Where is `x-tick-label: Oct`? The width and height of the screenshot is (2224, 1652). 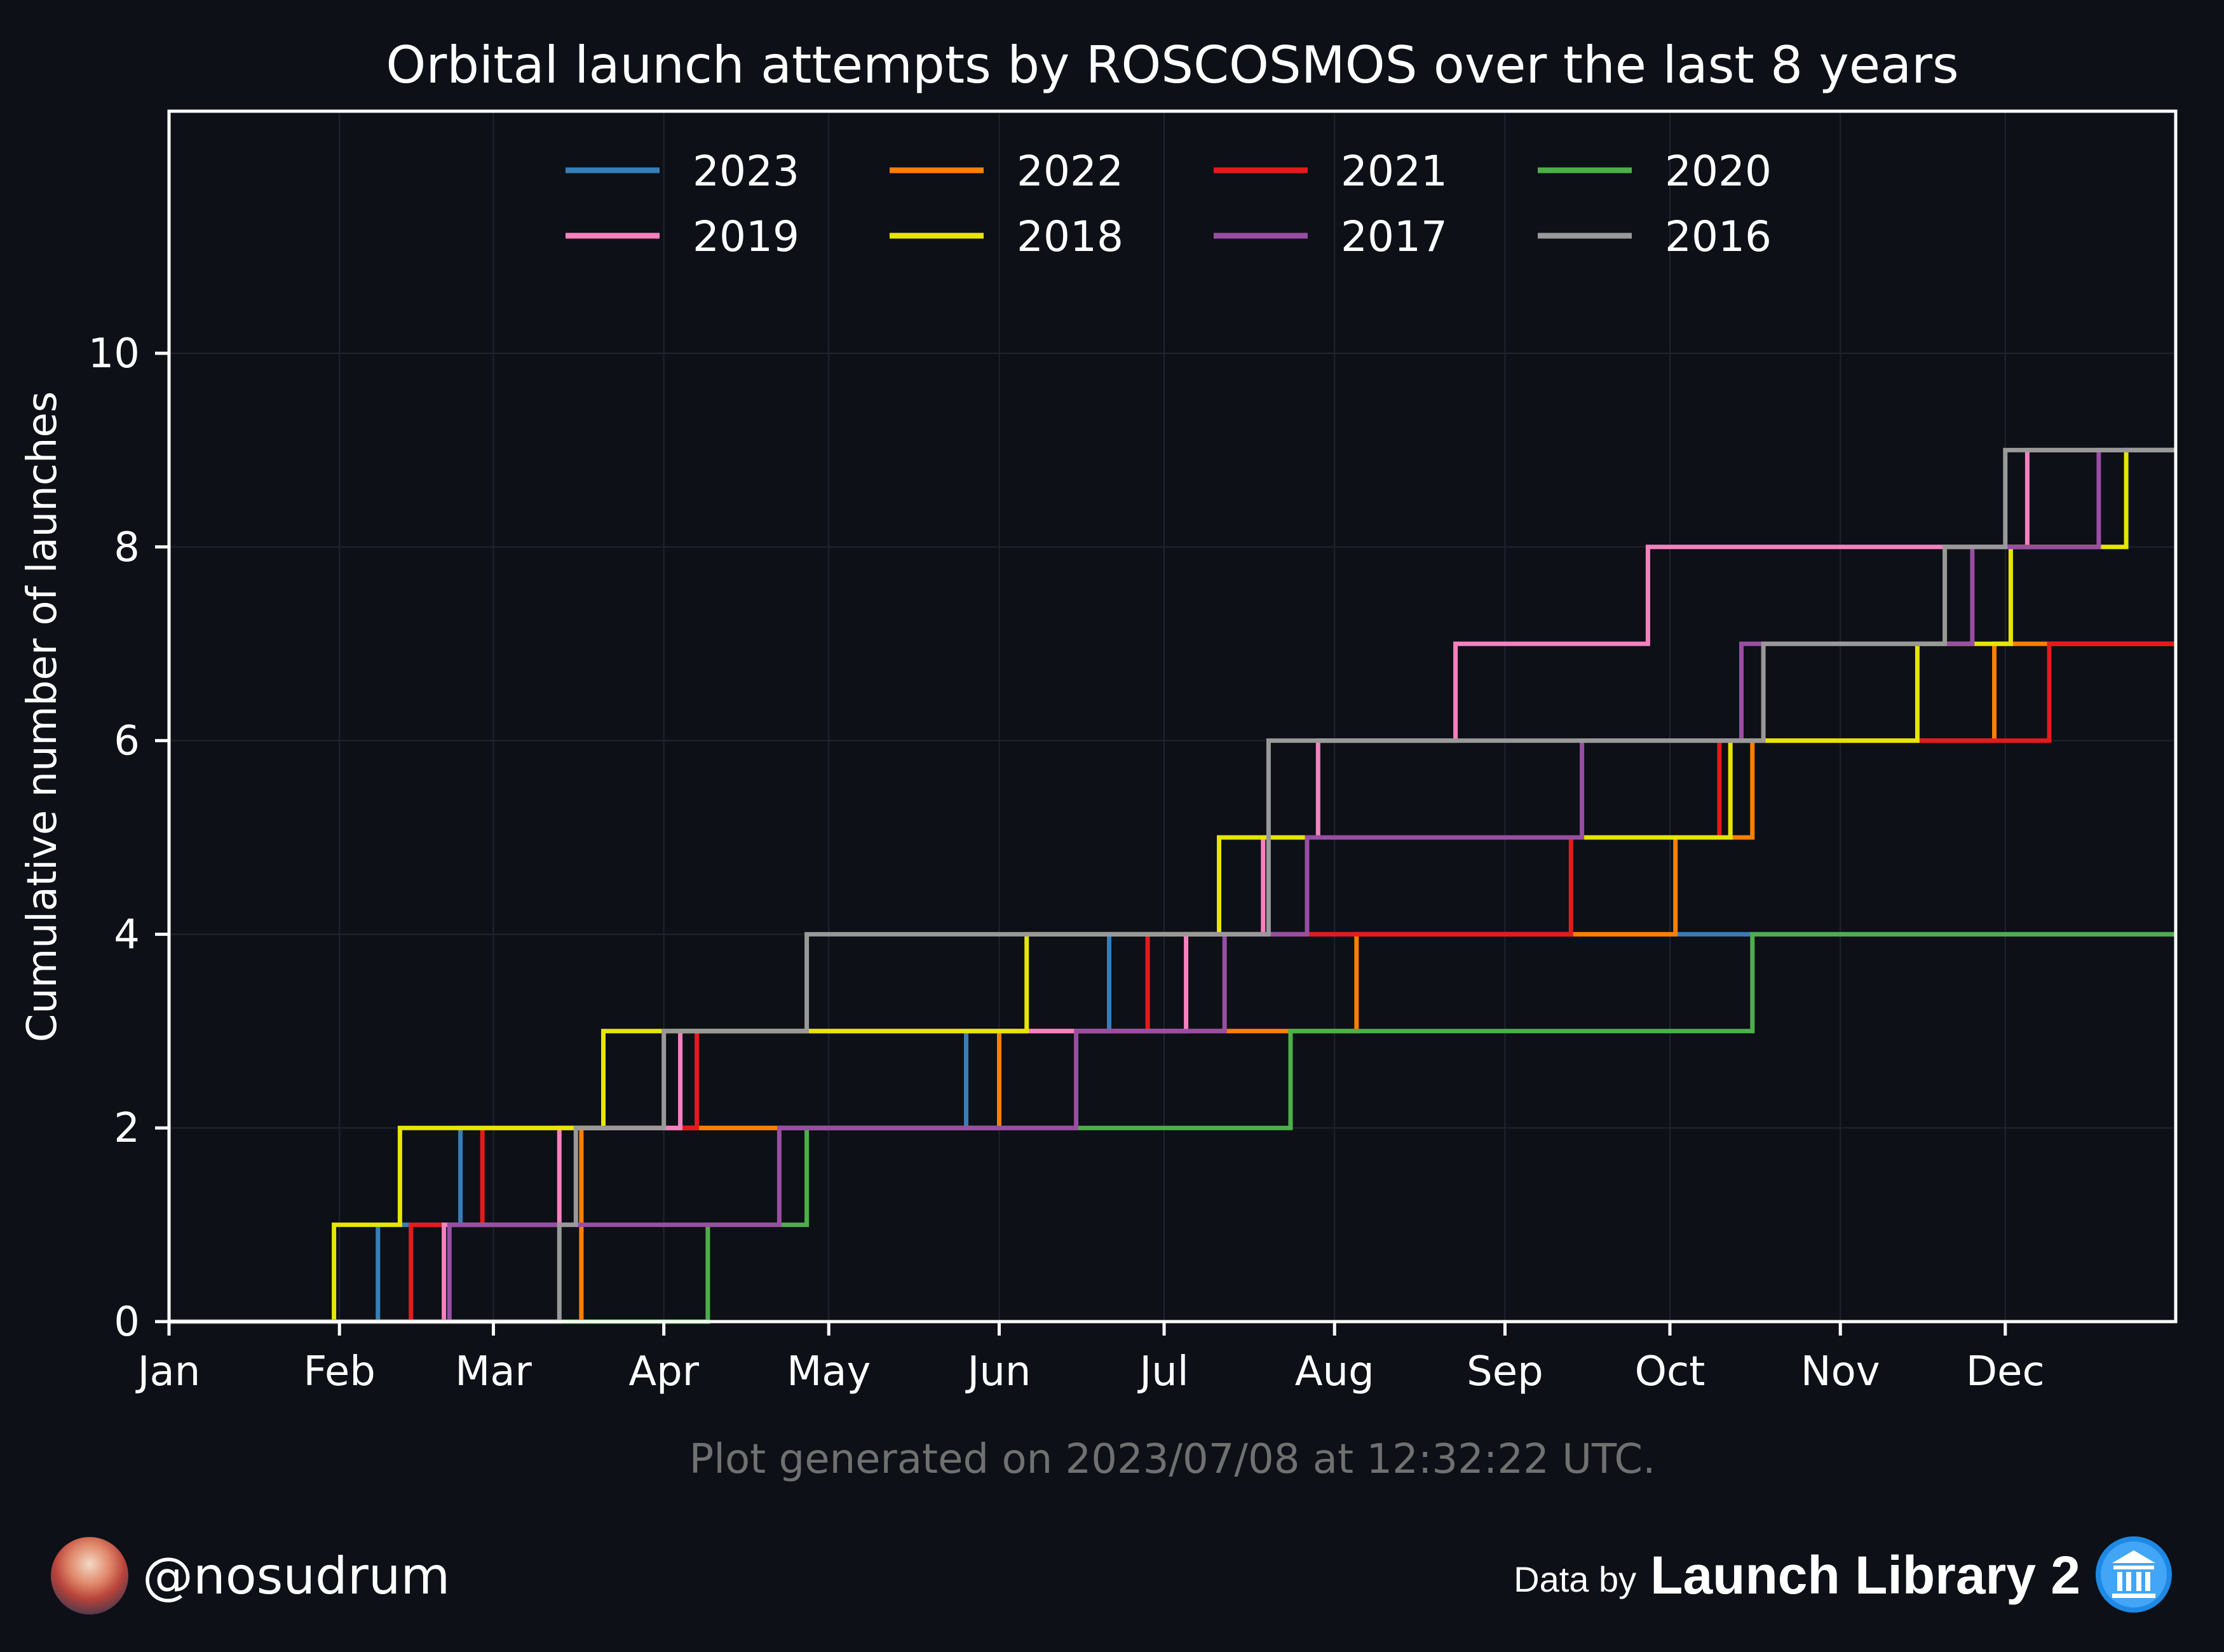
x-tick-label: Oct is located at coordinates (1670, 1371).